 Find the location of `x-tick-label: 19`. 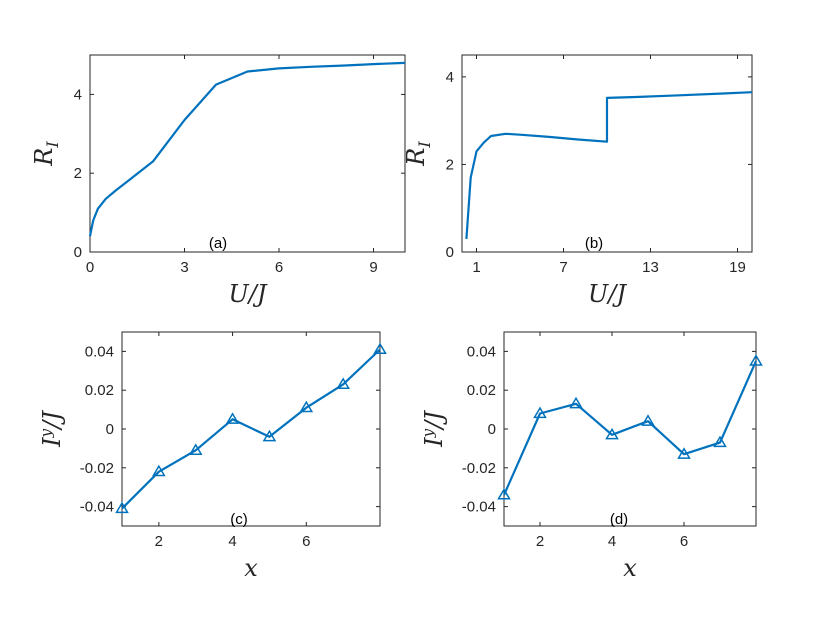

x-tick-label: 19 is located at coordinates (737, 267).